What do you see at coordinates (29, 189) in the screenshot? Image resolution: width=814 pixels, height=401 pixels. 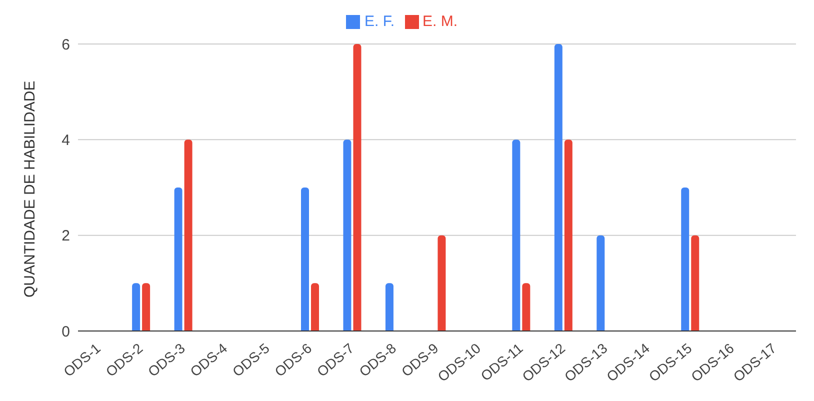 I see `y-axis-title: QUANTIDADE DE HABILIDADE` at bounding box center [29, 189].